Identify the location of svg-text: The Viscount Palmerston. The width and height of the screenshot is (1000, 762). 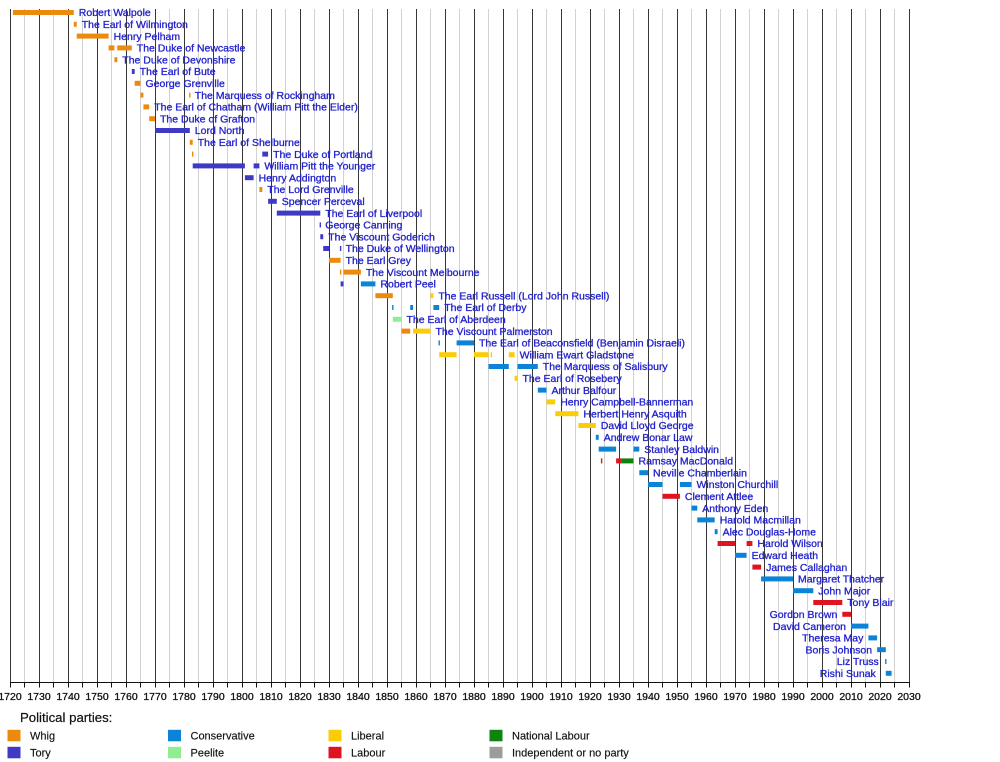
(494, 332).